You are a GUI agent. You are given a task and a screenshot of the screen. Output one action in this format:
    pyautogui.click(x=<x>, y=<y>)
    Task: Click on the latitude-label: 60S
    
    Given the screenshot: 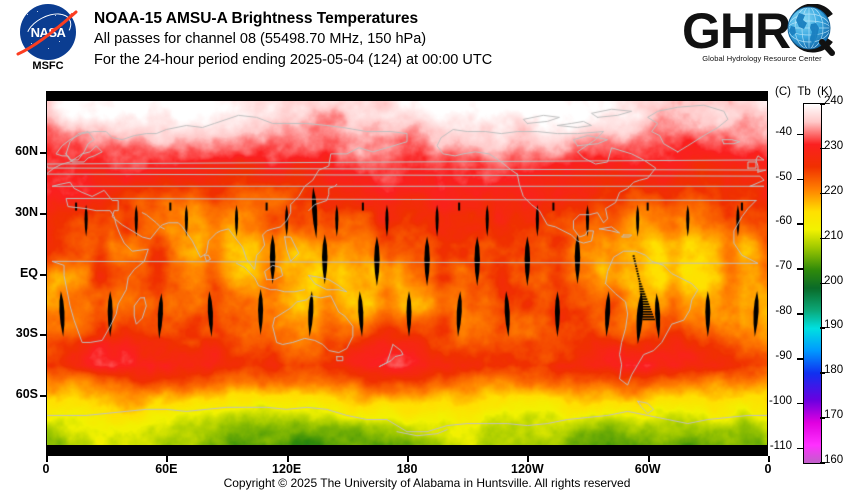 What is the action you would take?
    pyautogui.click(x=26, y=394)
    